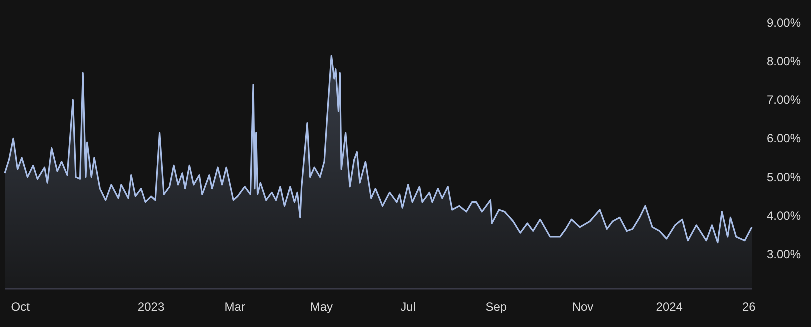 This screenshot has width=811, height=327. I want to click on x-tick-label: May, so click(322, 307).